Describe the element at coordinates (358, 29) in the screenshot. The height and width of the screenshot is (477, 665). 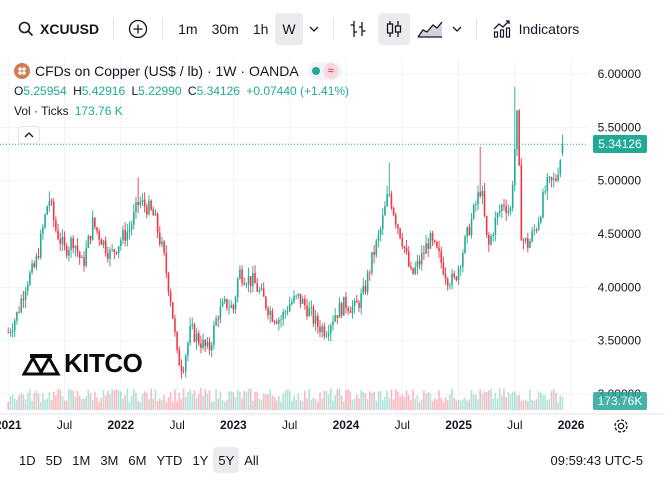
I see `bars-style-button` at that location.